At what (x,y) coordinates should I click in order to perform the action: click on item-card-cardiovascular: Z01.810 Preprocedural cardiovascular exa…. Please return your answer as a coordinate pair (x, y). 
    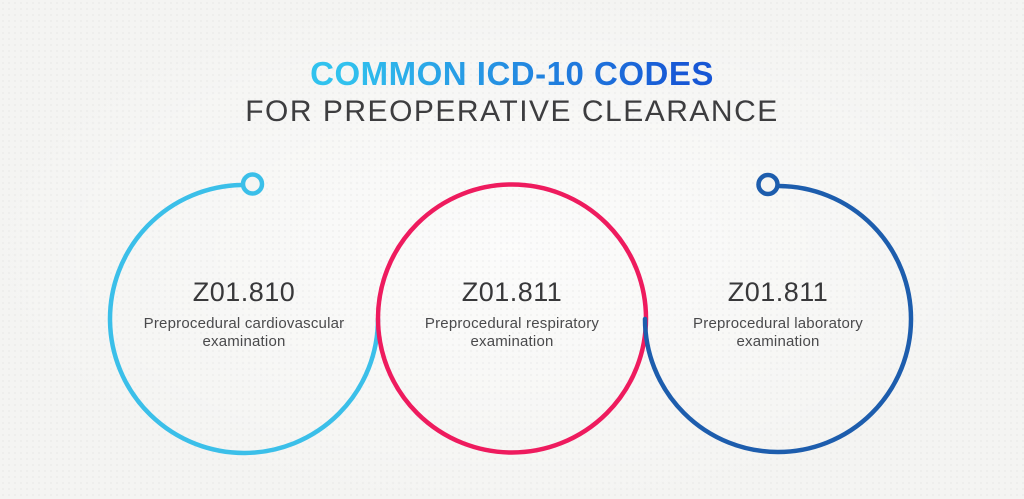
    Looking at the image, I should click on (244, 313).